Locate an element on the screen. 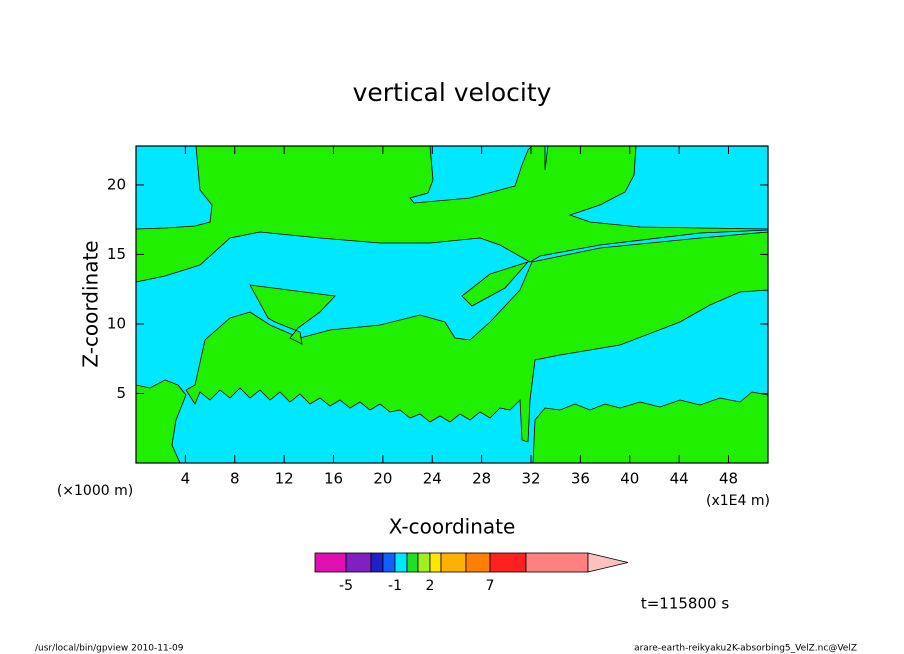  colorbar-tick-label: 7 is located at coordinates (490, 586).